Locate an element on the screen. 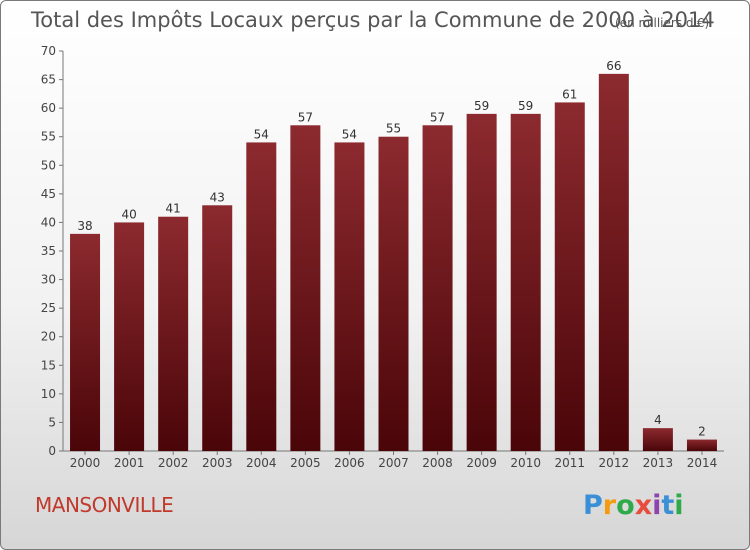  logo-letter: P is located at coordinates (593, 505).